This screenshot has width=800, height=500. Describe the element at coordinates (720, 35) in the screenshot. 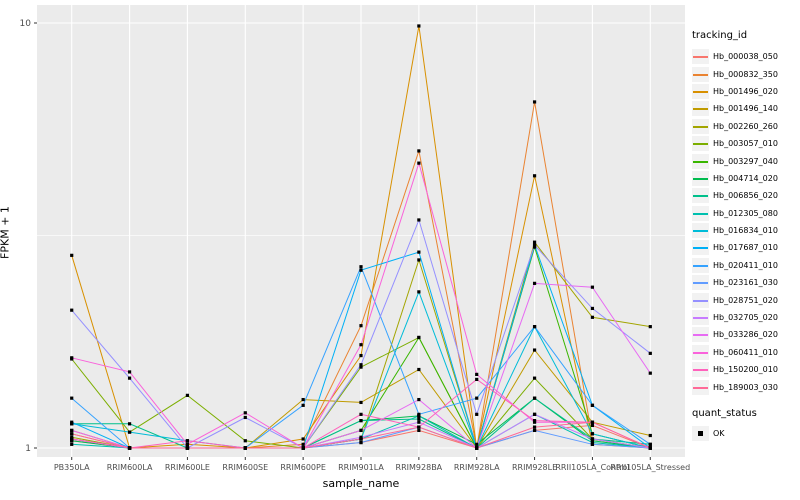

I see `legend-title-tracking-id: tracking_id` at that location.